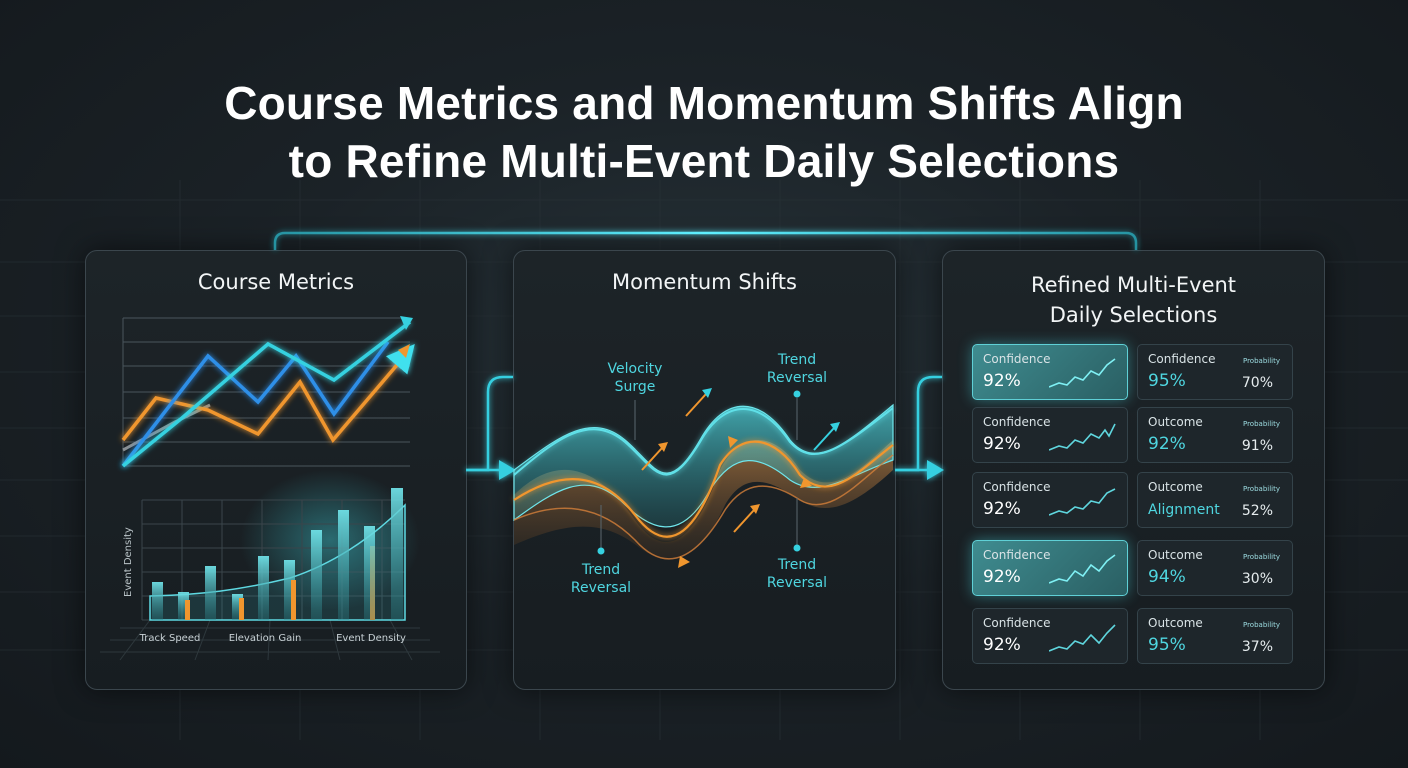  Describe the element at coordinates (704, 161) in the screenshot. I see `main-title-line-2: to Refine Multi-Event Daily Selections` at that location.